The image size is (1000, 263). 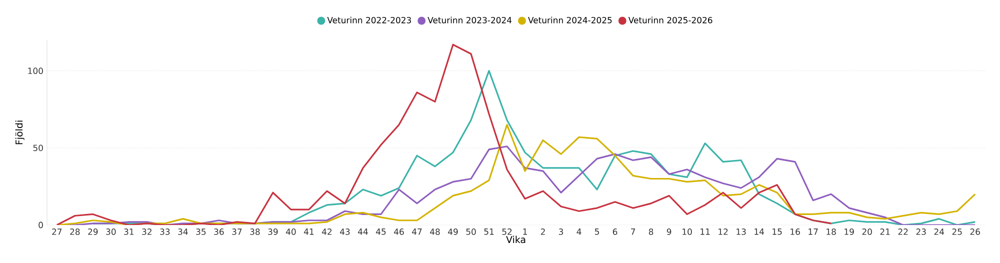 What do you see at coordinates (795, 231) in the screenshot?
I see `x-tick-label: 16` at bounding box center [795, 231].